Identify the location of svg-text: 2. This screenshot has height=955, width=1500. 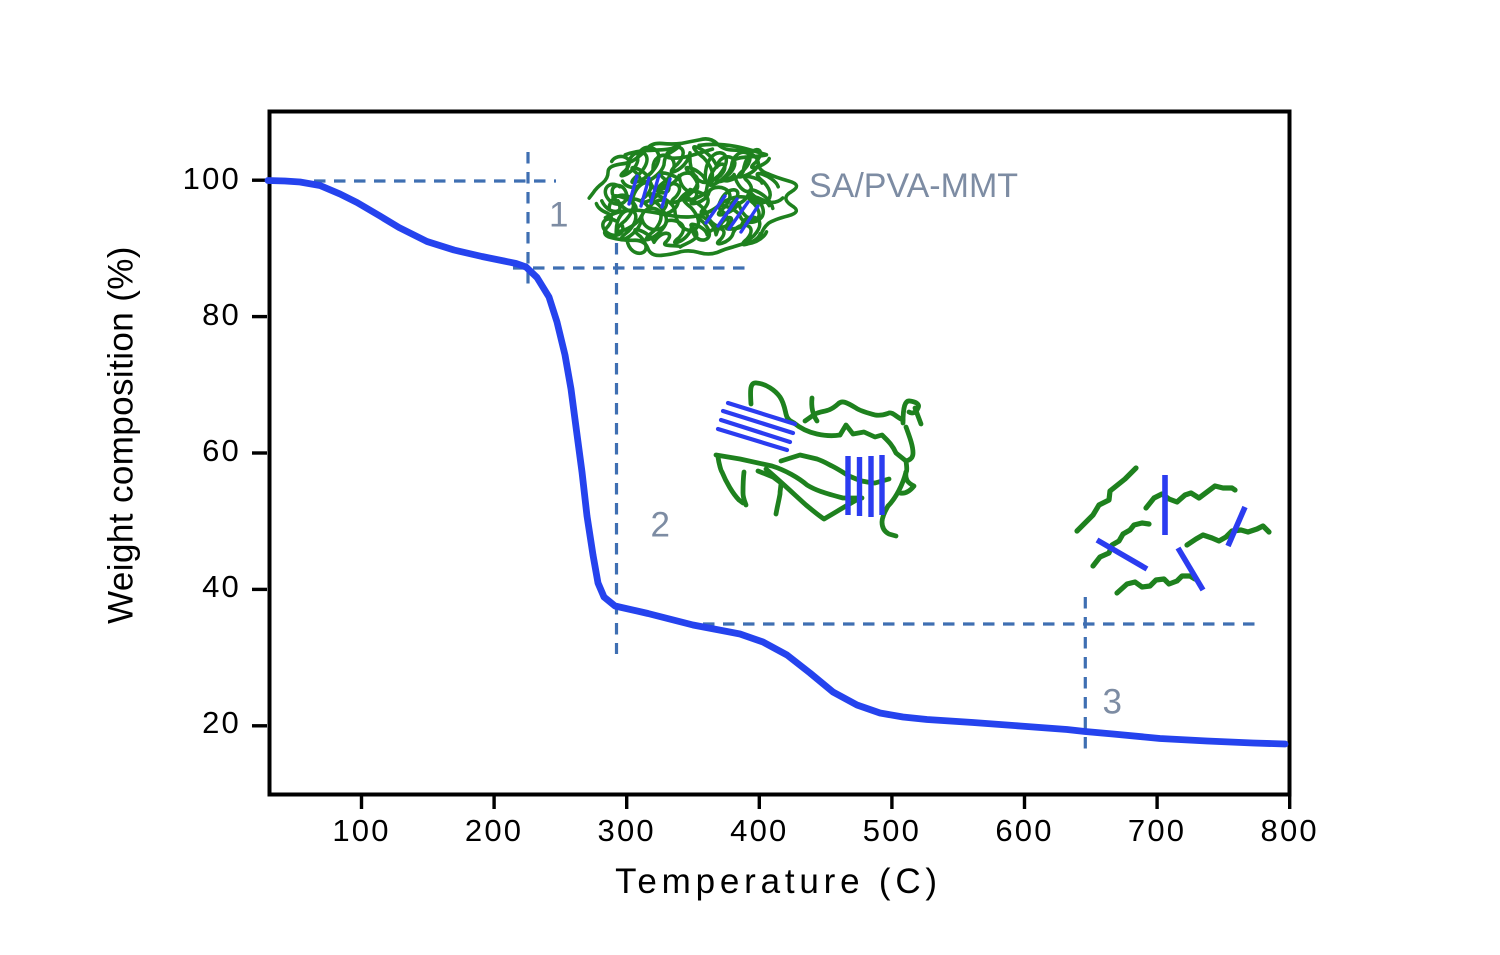
(660, 525).